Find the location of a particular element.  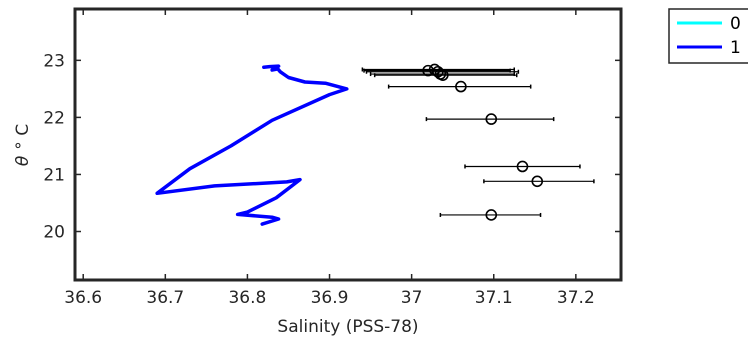

legend: 0 1 is located at coordinates (708, 36).